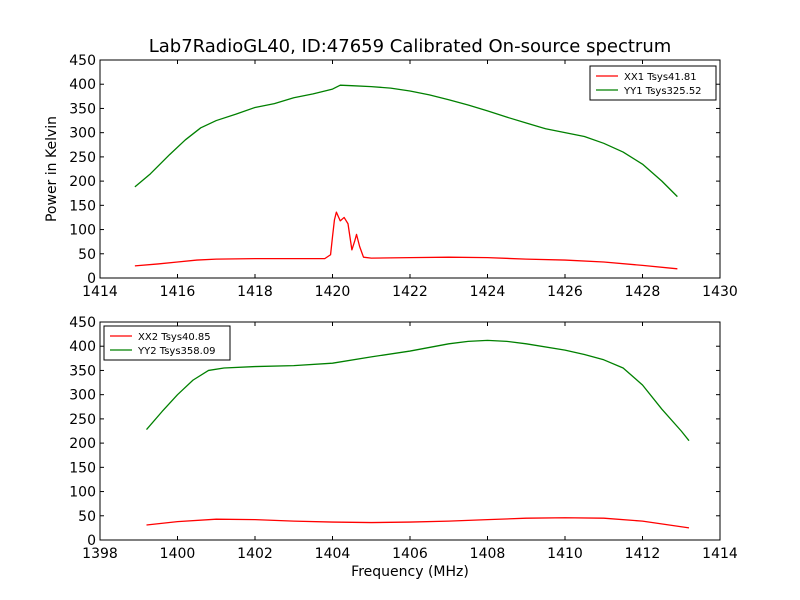 The width and height of the screenshot is (800, 600). I want to click on x-tick-label: 1428, so click(643, 292).